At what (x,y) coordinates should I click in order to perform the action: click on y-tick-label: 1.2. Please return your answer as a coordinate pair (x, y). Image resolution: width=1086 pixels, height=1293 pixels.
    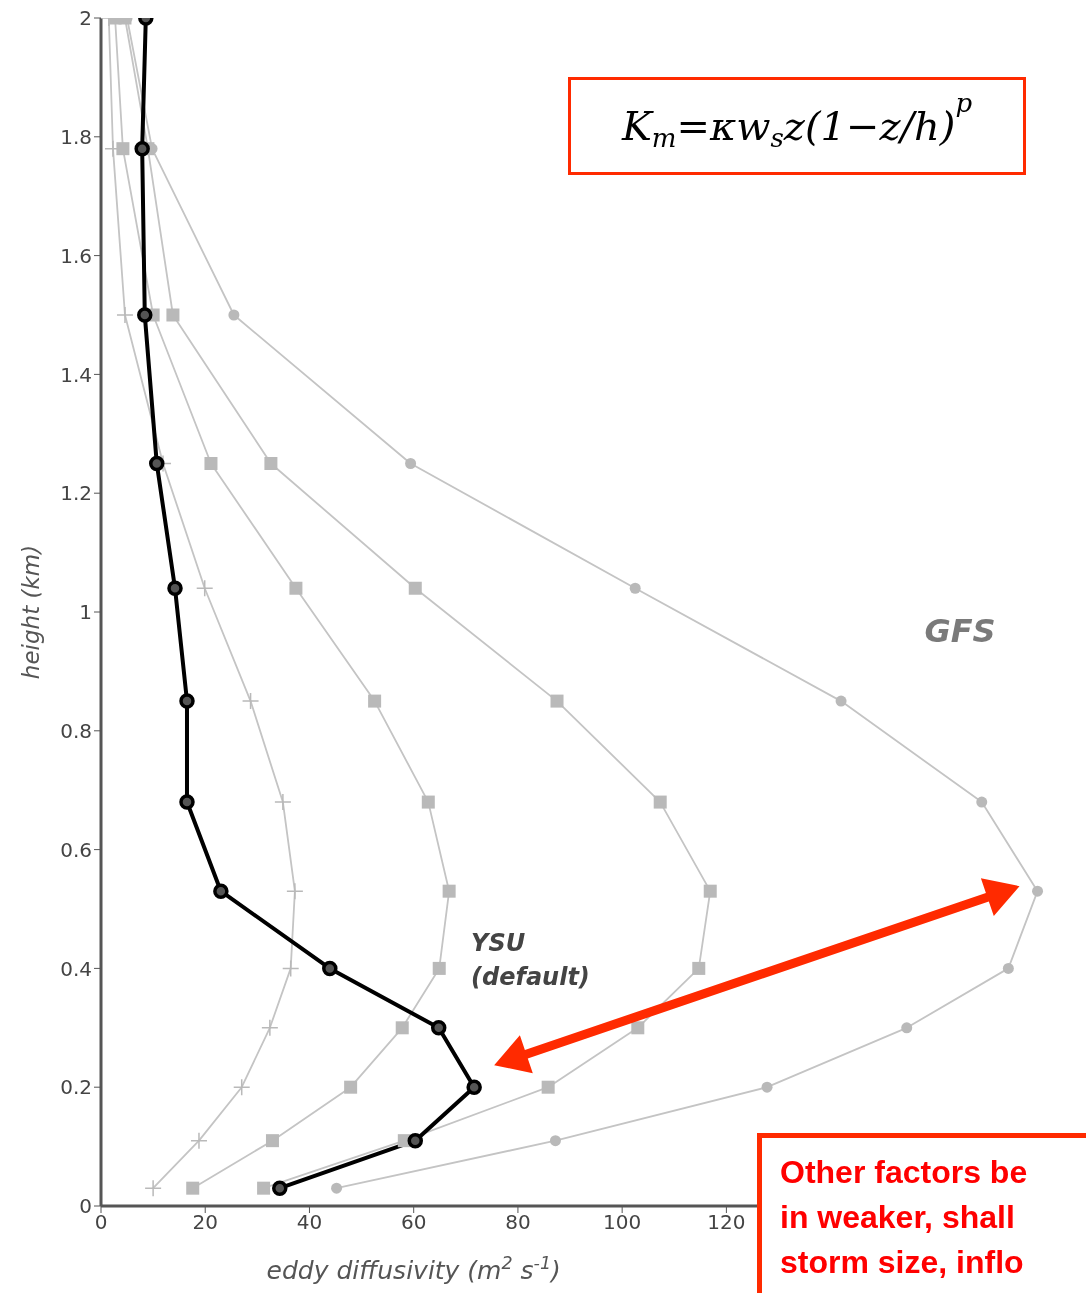
    Looking at the image, I should click on (76, 493).